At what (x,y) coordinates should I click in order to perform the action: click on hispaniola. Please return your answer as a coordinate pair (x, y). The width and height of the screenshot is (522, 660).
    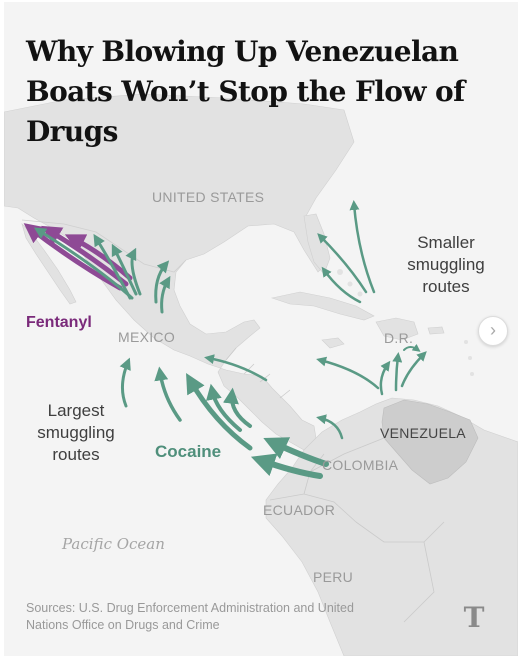
    Looking at the image, I should click on (397, 329).